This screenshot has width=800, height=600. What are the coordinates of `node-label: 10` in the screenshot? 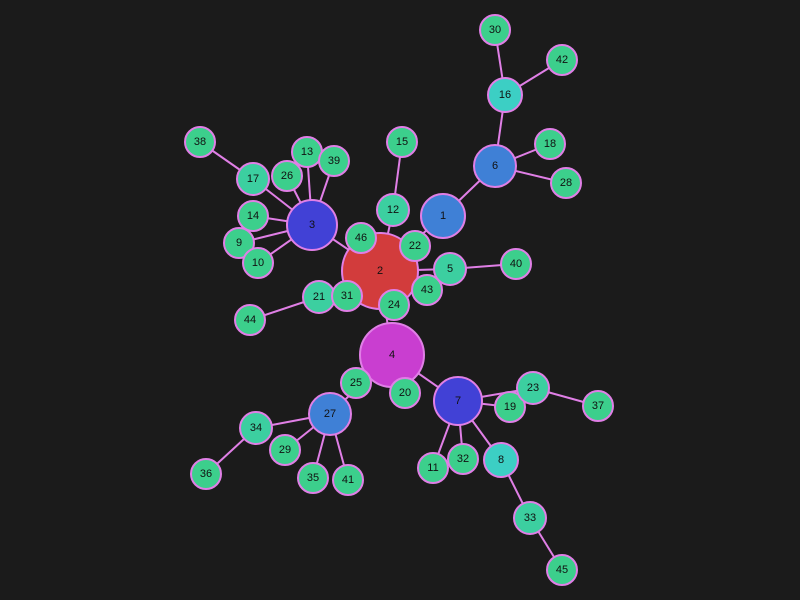 It's located at (258, 263).